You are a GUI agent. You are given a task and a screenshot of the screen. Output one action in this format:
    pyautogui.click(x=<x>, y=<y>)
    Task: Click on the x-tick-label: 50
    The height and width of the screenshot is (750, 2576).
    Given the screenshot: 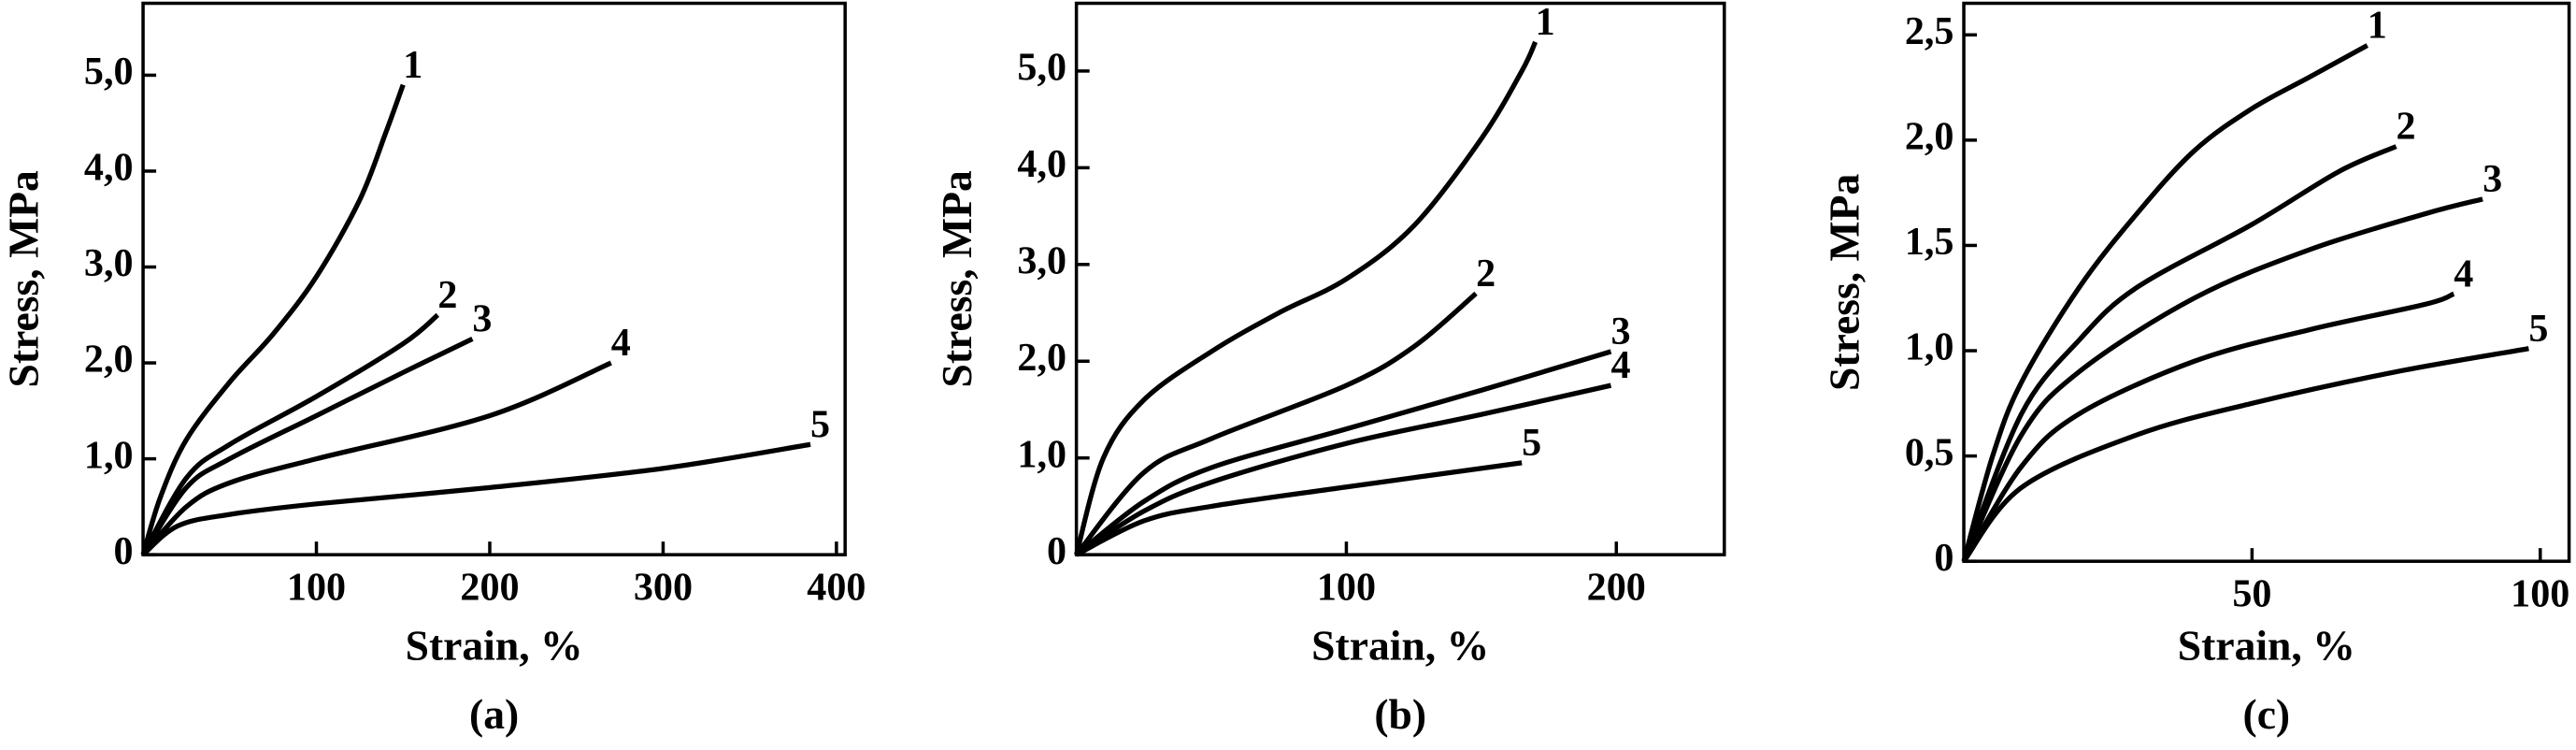 What is the action you would take?
    pyautogui.click(x=2251, y=593)
    